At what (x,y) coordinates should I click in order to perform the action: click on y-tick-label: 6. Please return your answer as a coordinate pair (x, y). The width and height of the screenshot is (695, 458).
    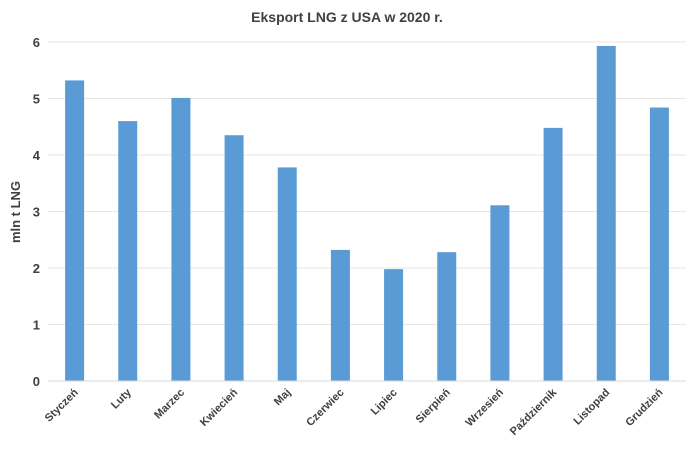
    Looking at the image, I should click on (36, 42).